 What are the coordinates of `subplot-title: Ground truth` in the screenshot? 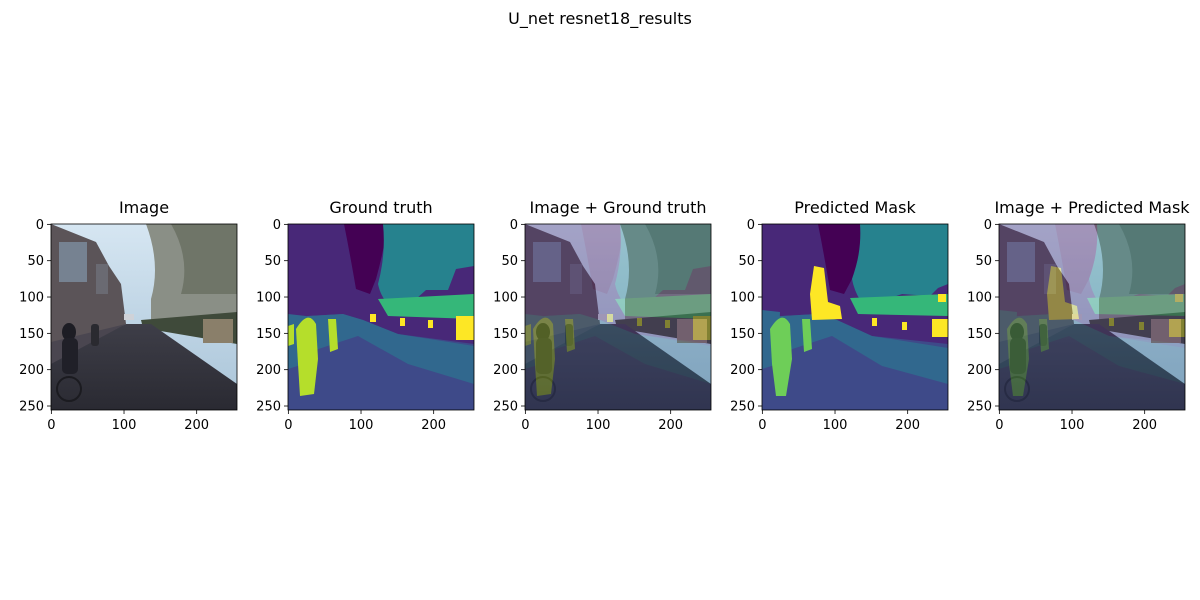 It's located at (381, 207).